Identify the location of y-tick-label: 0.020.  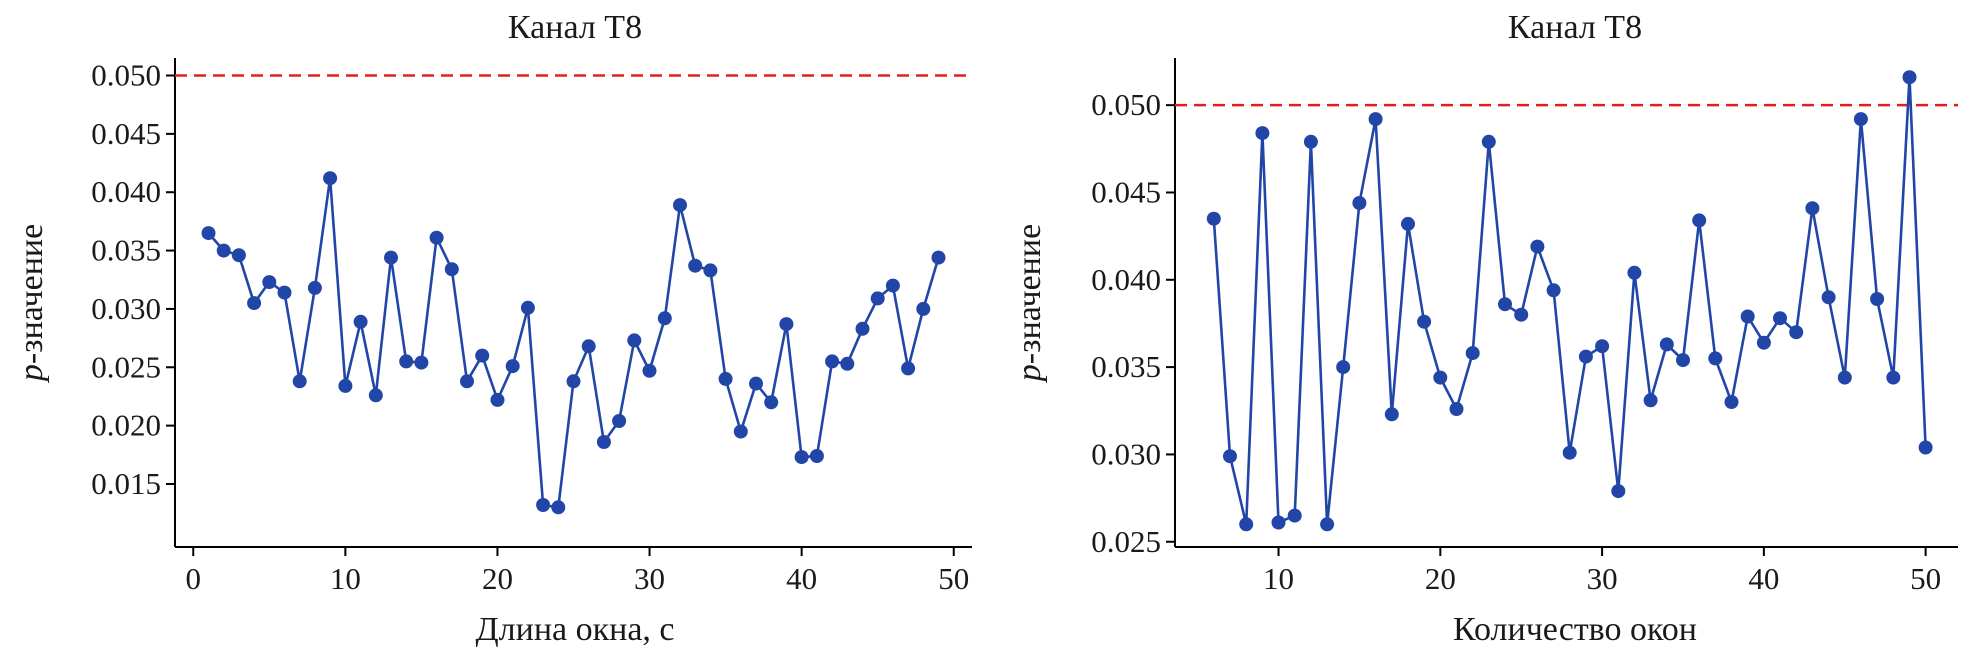
(126, 425).